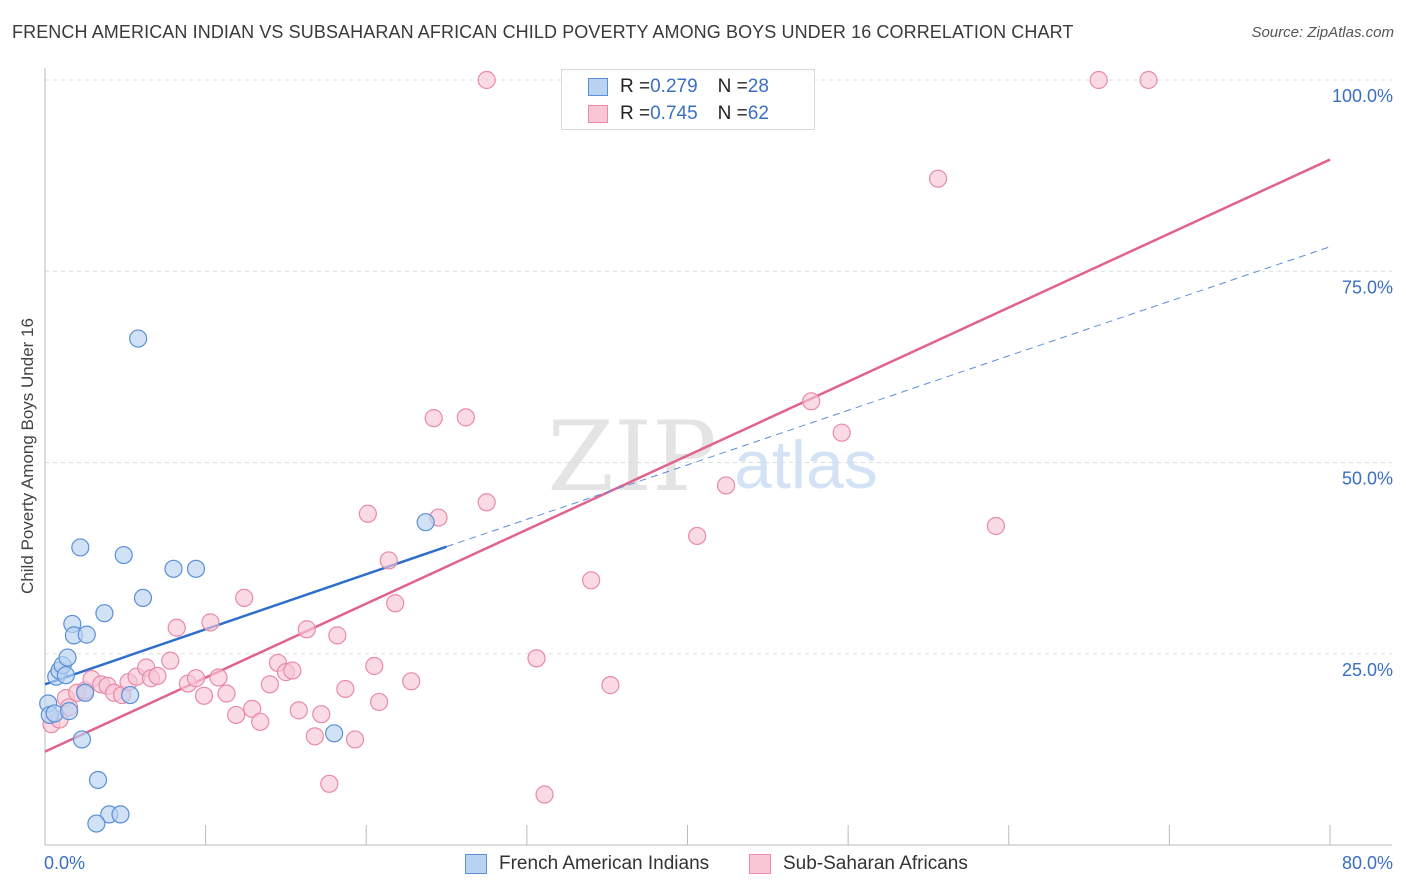 This screenshot has width=1406, height=892. What do you see at coordinates (64, 863) in the screenshot?
I see `x-tick-label: 0.0%` at bounding box center [64, 863].